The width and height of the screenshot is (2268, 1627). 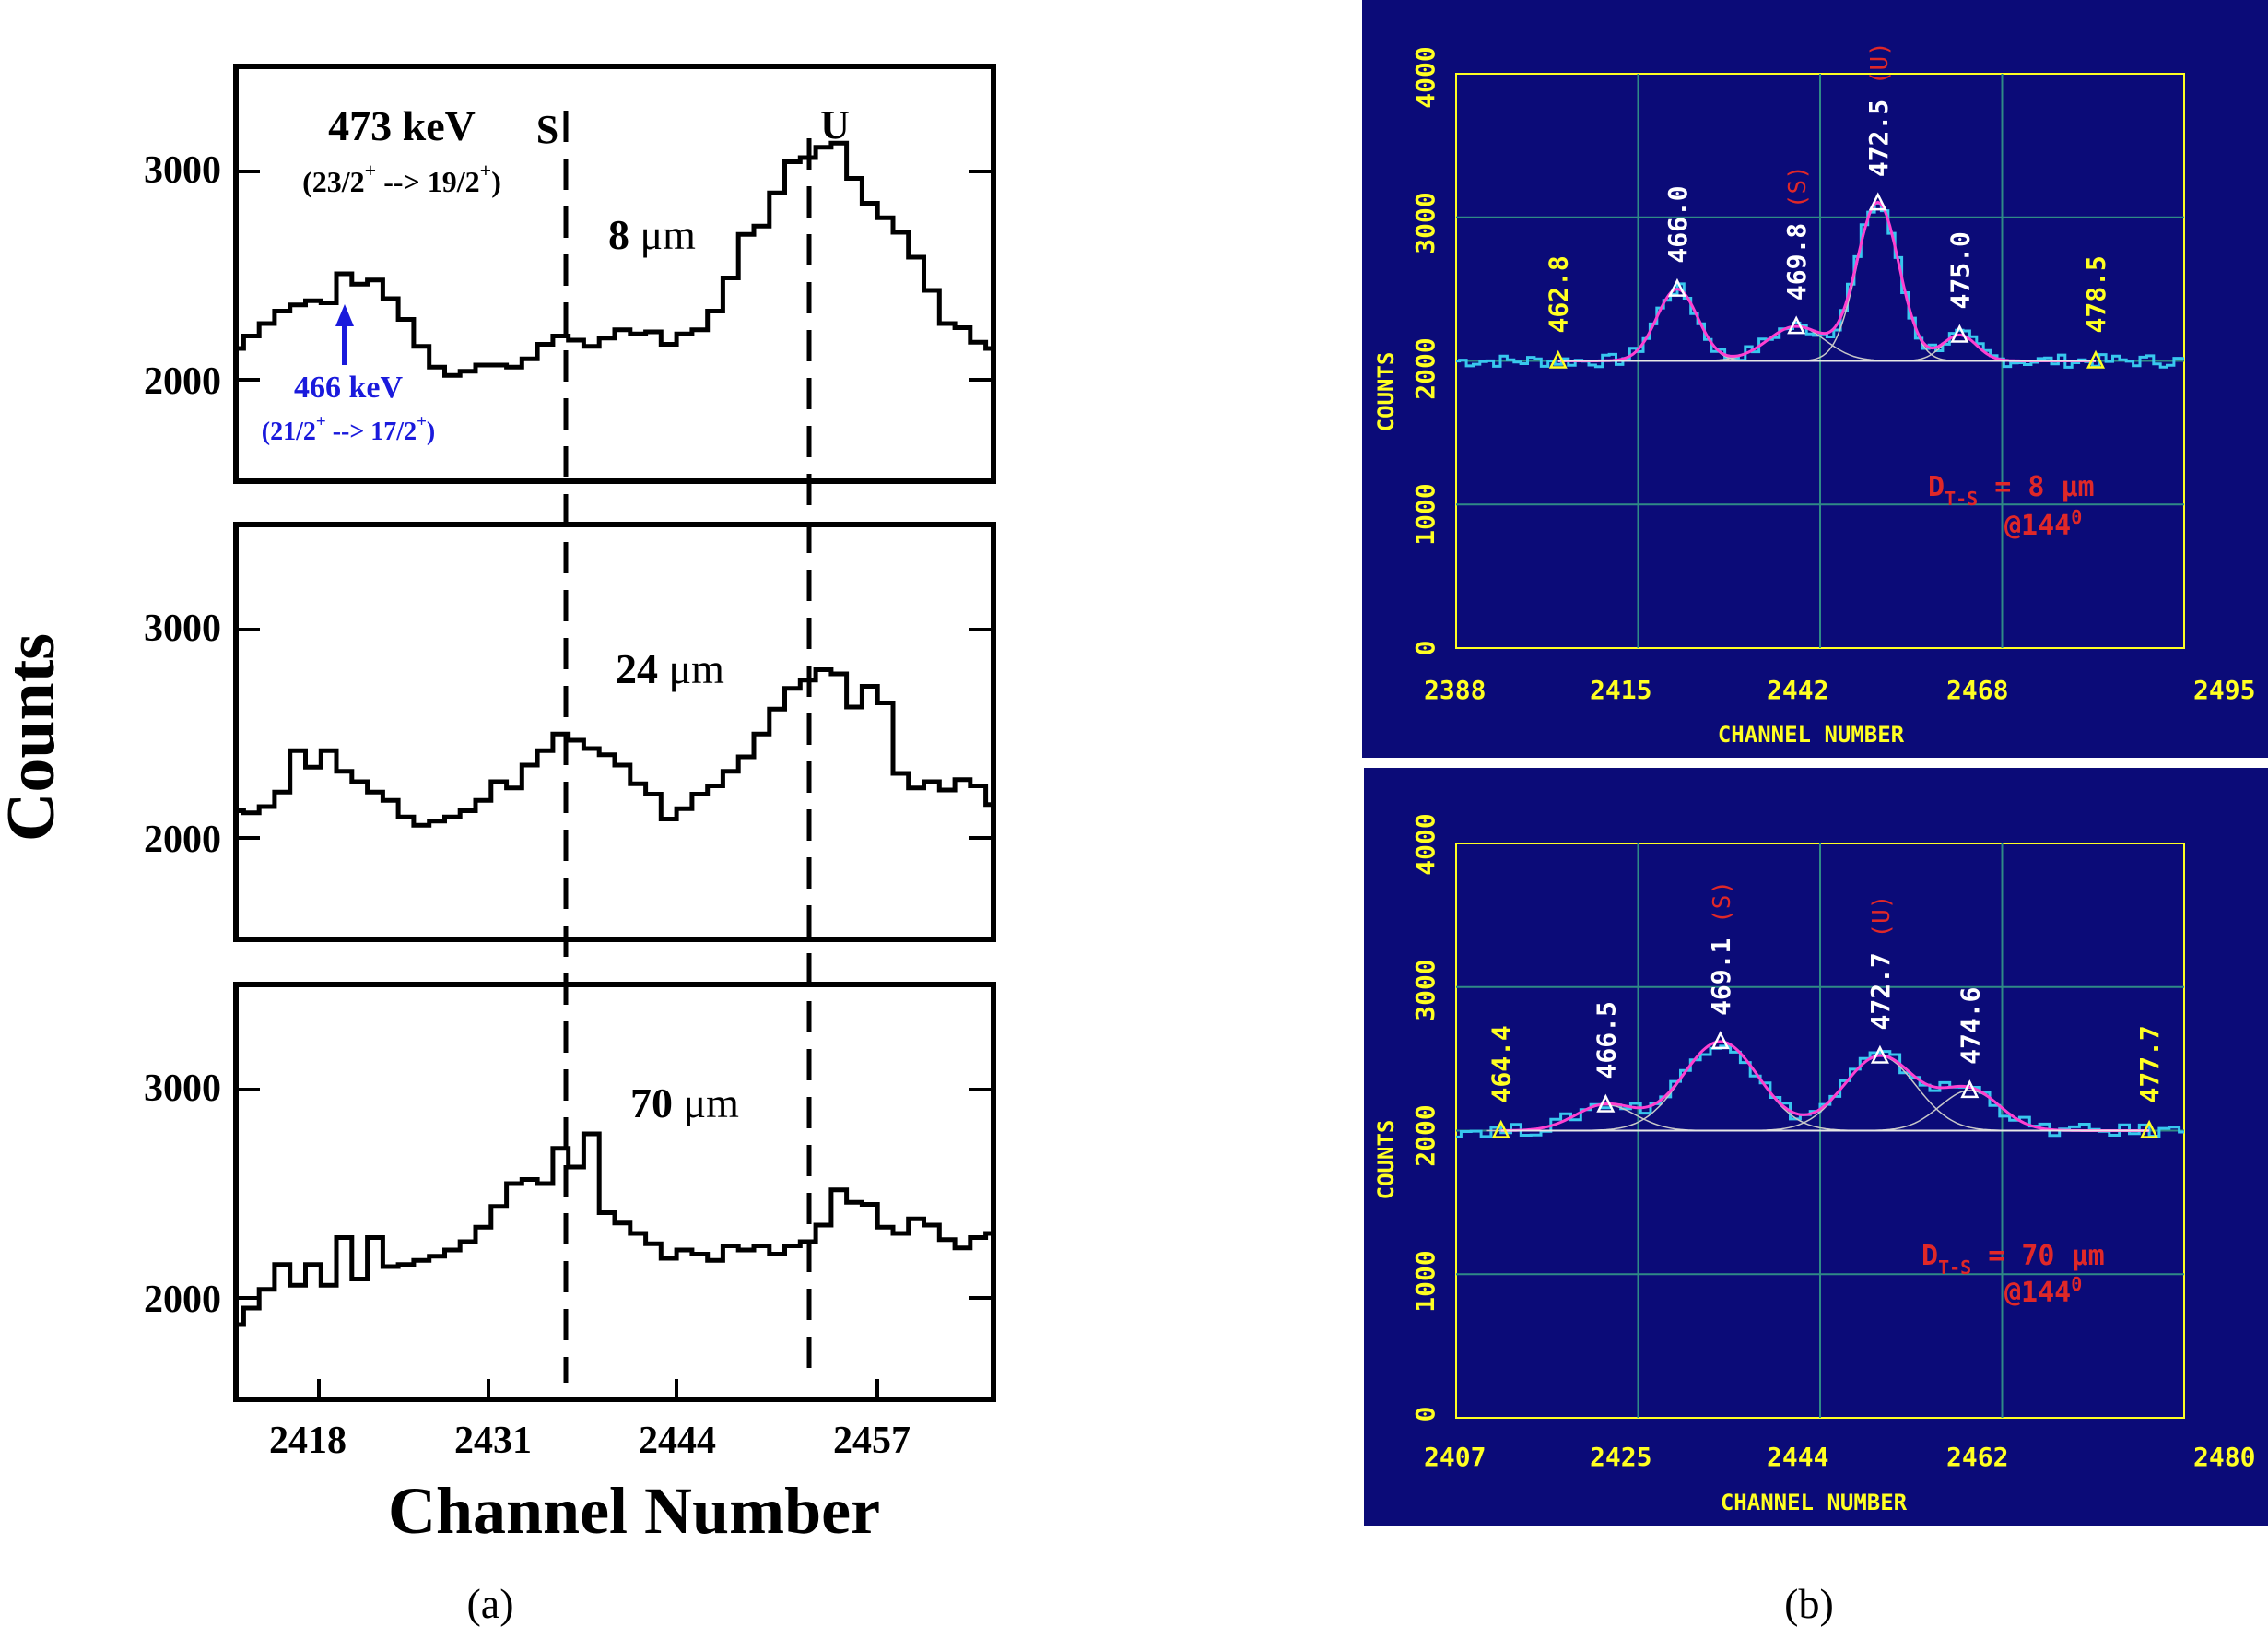 What do you see at coordinates (1809, 1603) in the screenshot?
I see `panel-b-caption: (b)` at bounding box center [1809, 1603].